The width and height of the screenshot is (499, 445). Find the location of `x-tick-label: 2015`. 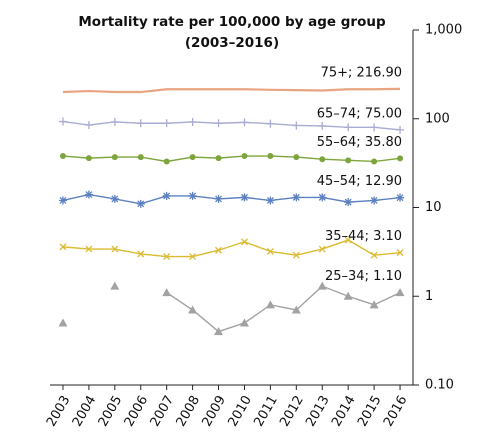

x-tick-label: 2015 is located at coordinates (370, 411).